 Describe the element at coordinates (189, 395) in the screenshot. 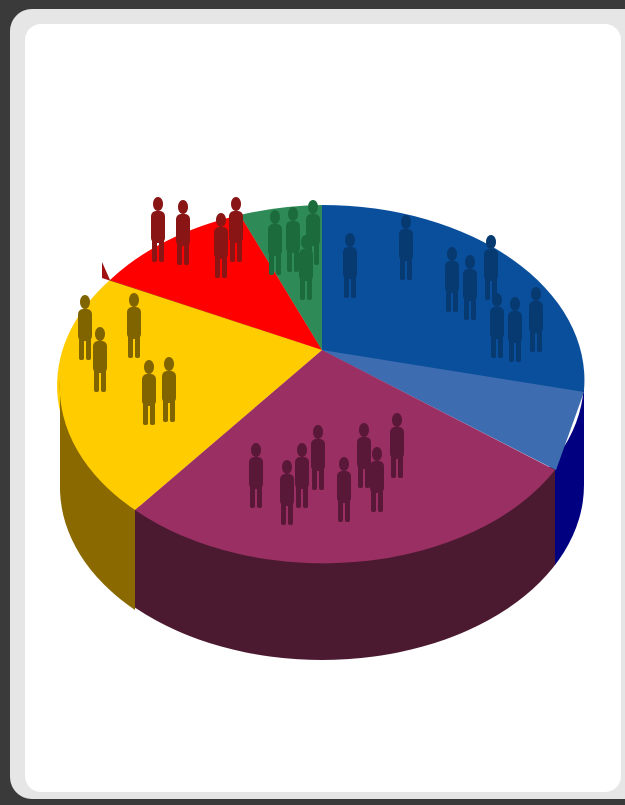

I see `slice-yellow` at that location.